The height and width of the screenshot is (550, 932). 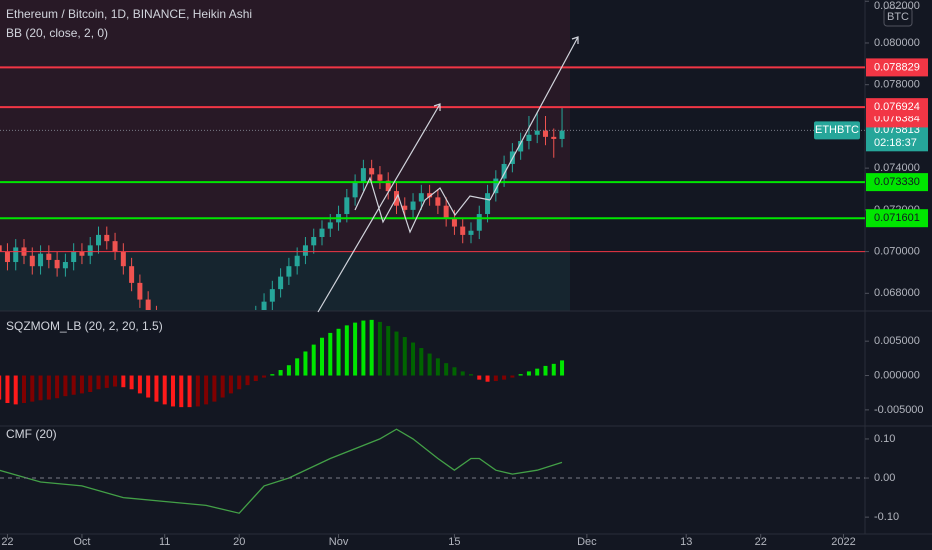 I want to click on y-tick-label: 0.080000, so click(x=897, y=43).